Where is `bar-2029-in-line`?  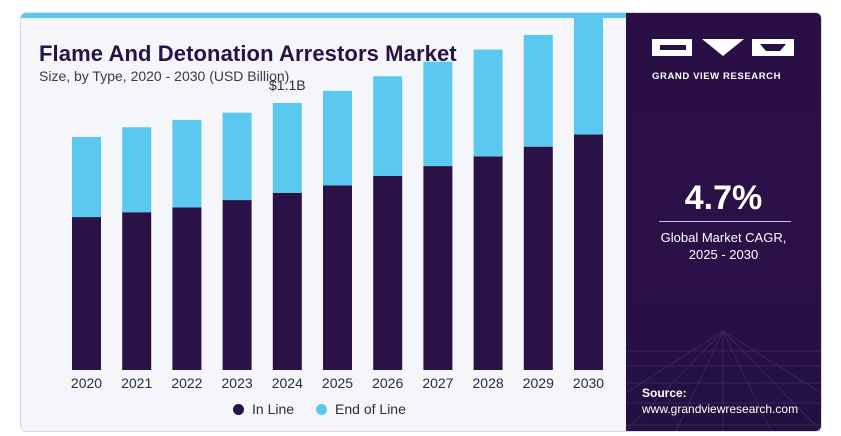
bar-2029-in-line is located at coordinates (538, 258).